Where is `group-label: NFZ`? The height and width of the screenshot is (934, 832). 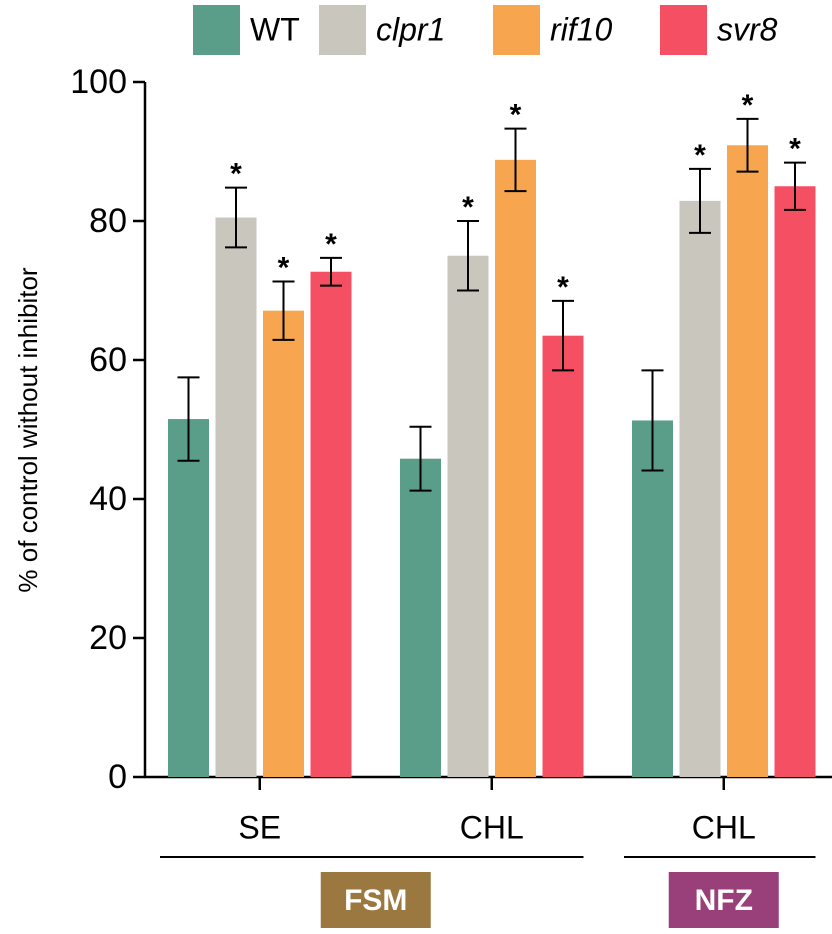 group-label: NFZ is located at coordinates (724, 900).